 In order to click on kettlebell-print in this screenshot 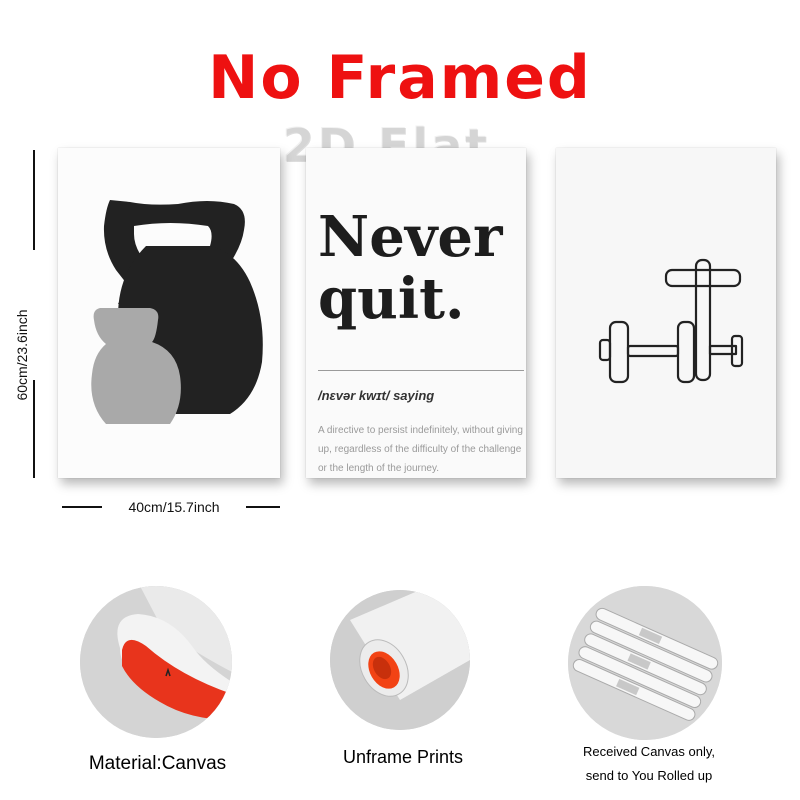, I will do `click(169, 313)`.